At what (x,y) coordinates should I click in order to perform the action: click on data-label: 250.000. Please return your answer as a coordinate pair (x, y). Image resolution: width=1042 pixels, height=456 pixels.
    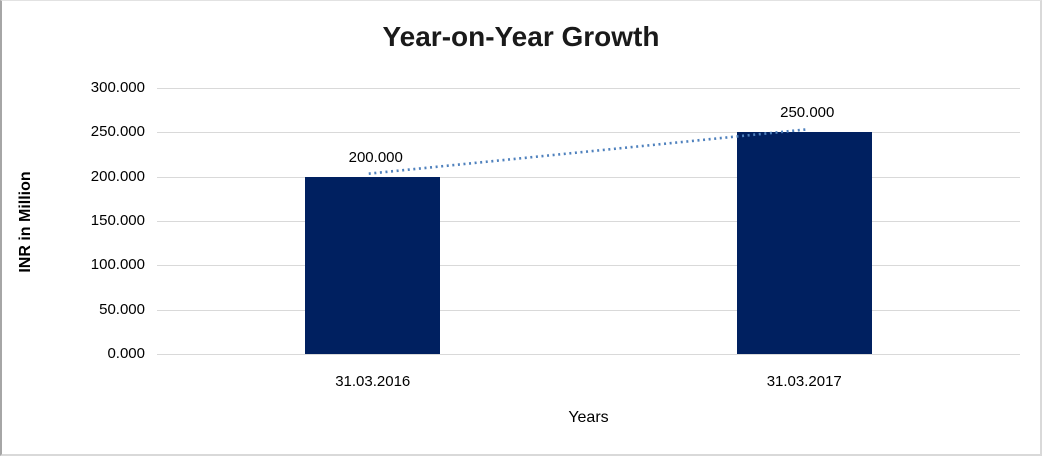
    Looking at the image, I should click on (807, 113).